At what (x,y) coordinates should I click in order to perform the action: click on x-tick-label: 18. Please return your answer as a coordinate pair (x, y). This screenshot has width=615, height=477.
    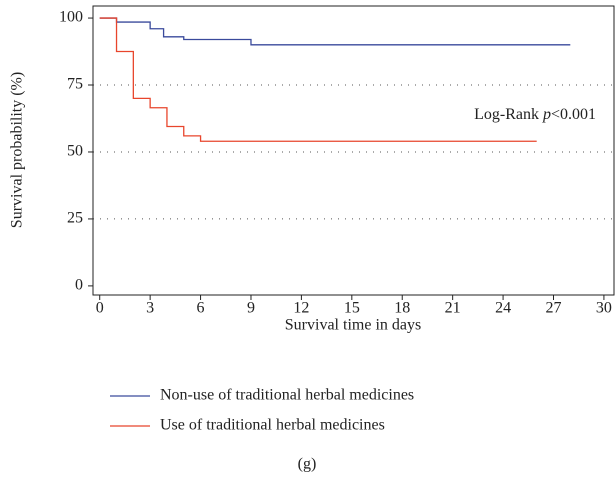
    Looking at the image, I should click on (402, 308).